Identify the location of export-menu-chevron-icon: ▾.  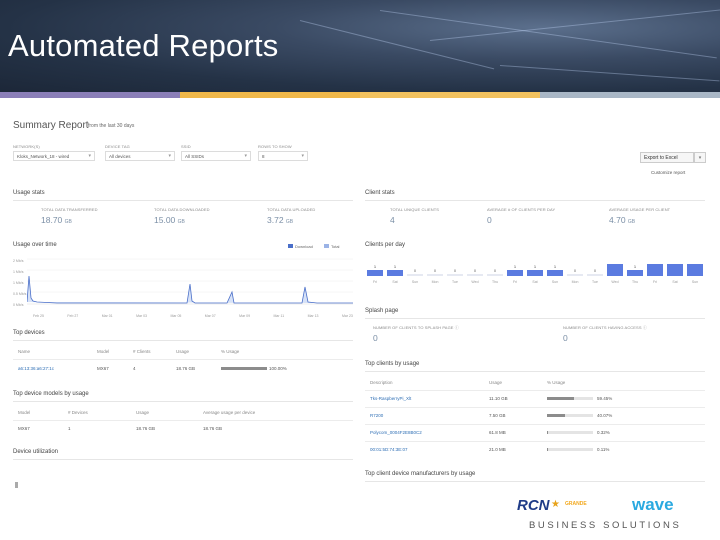
(700, 157).